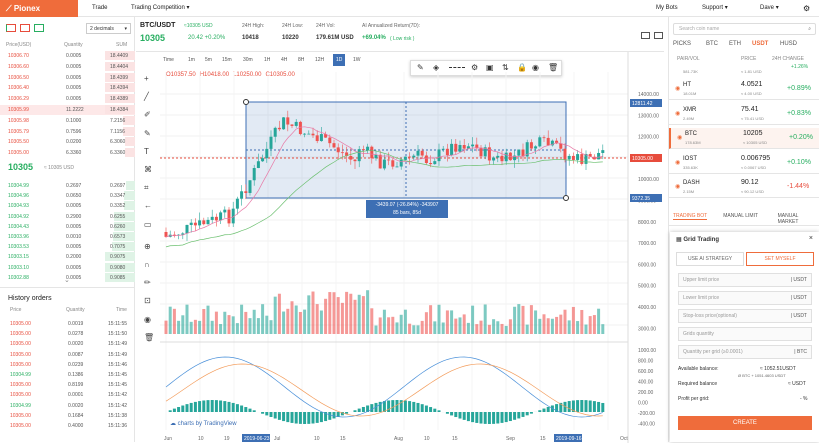 The width and height of the screenshot is (819, 443). What do you see at coordinates (701, 298) in the screenshot?
I see `lower-limit-placeholder: Lower limit price` at bounding box center [701, 298].